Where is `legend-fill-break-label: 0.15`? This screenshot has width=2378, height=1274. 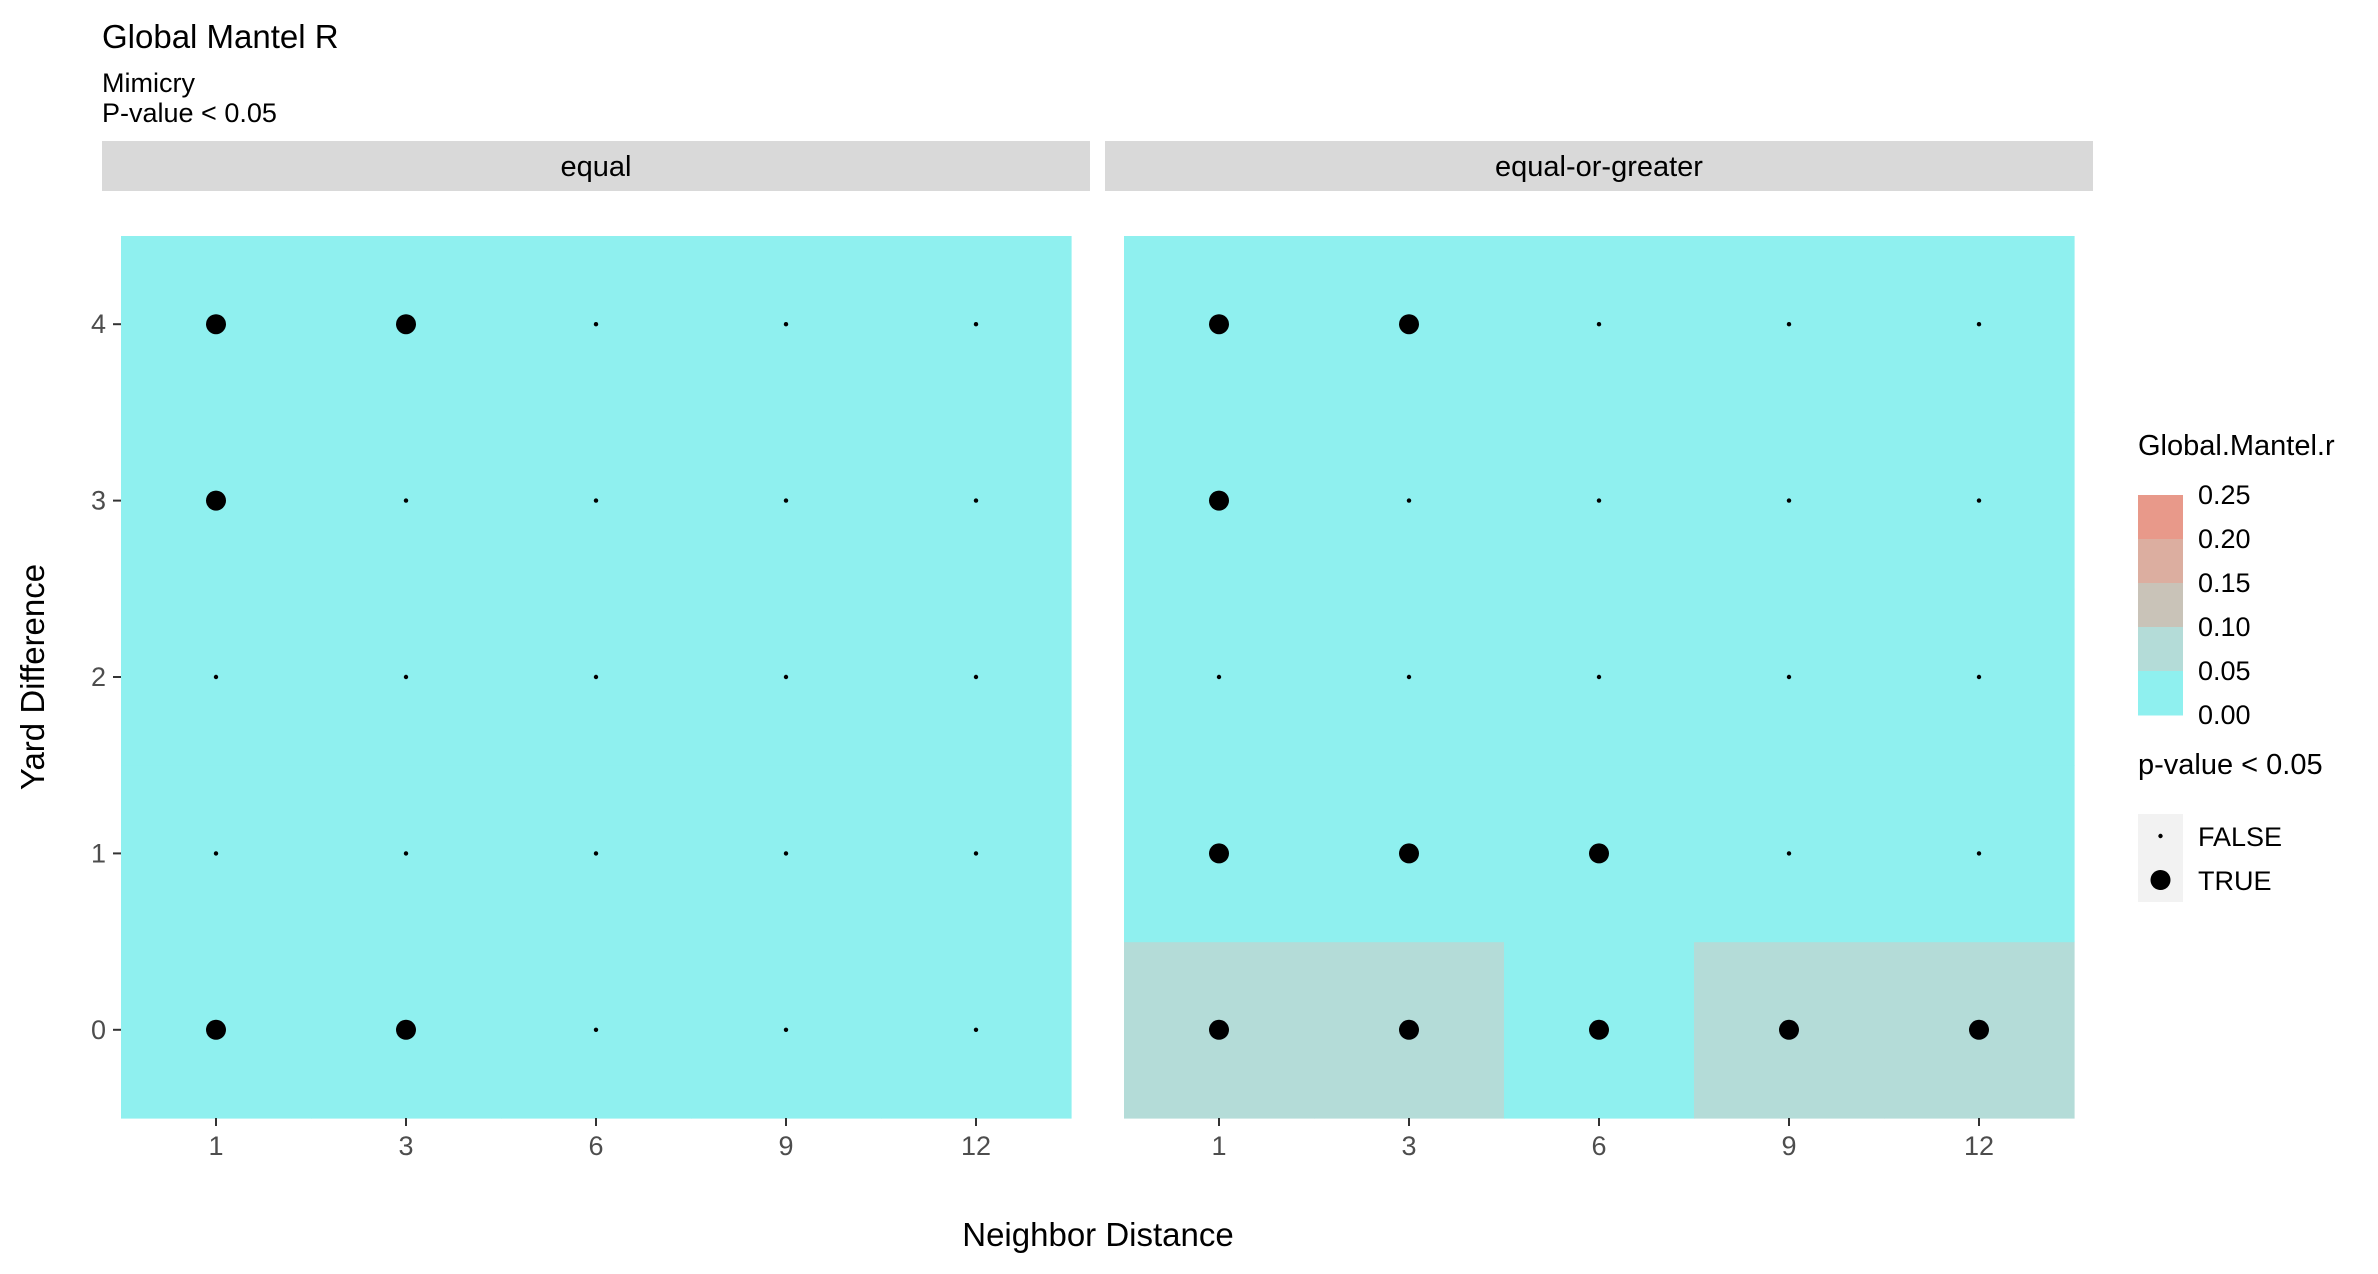
legend-fill-break-label: 0.15 is located at coordinates (2224, 583).